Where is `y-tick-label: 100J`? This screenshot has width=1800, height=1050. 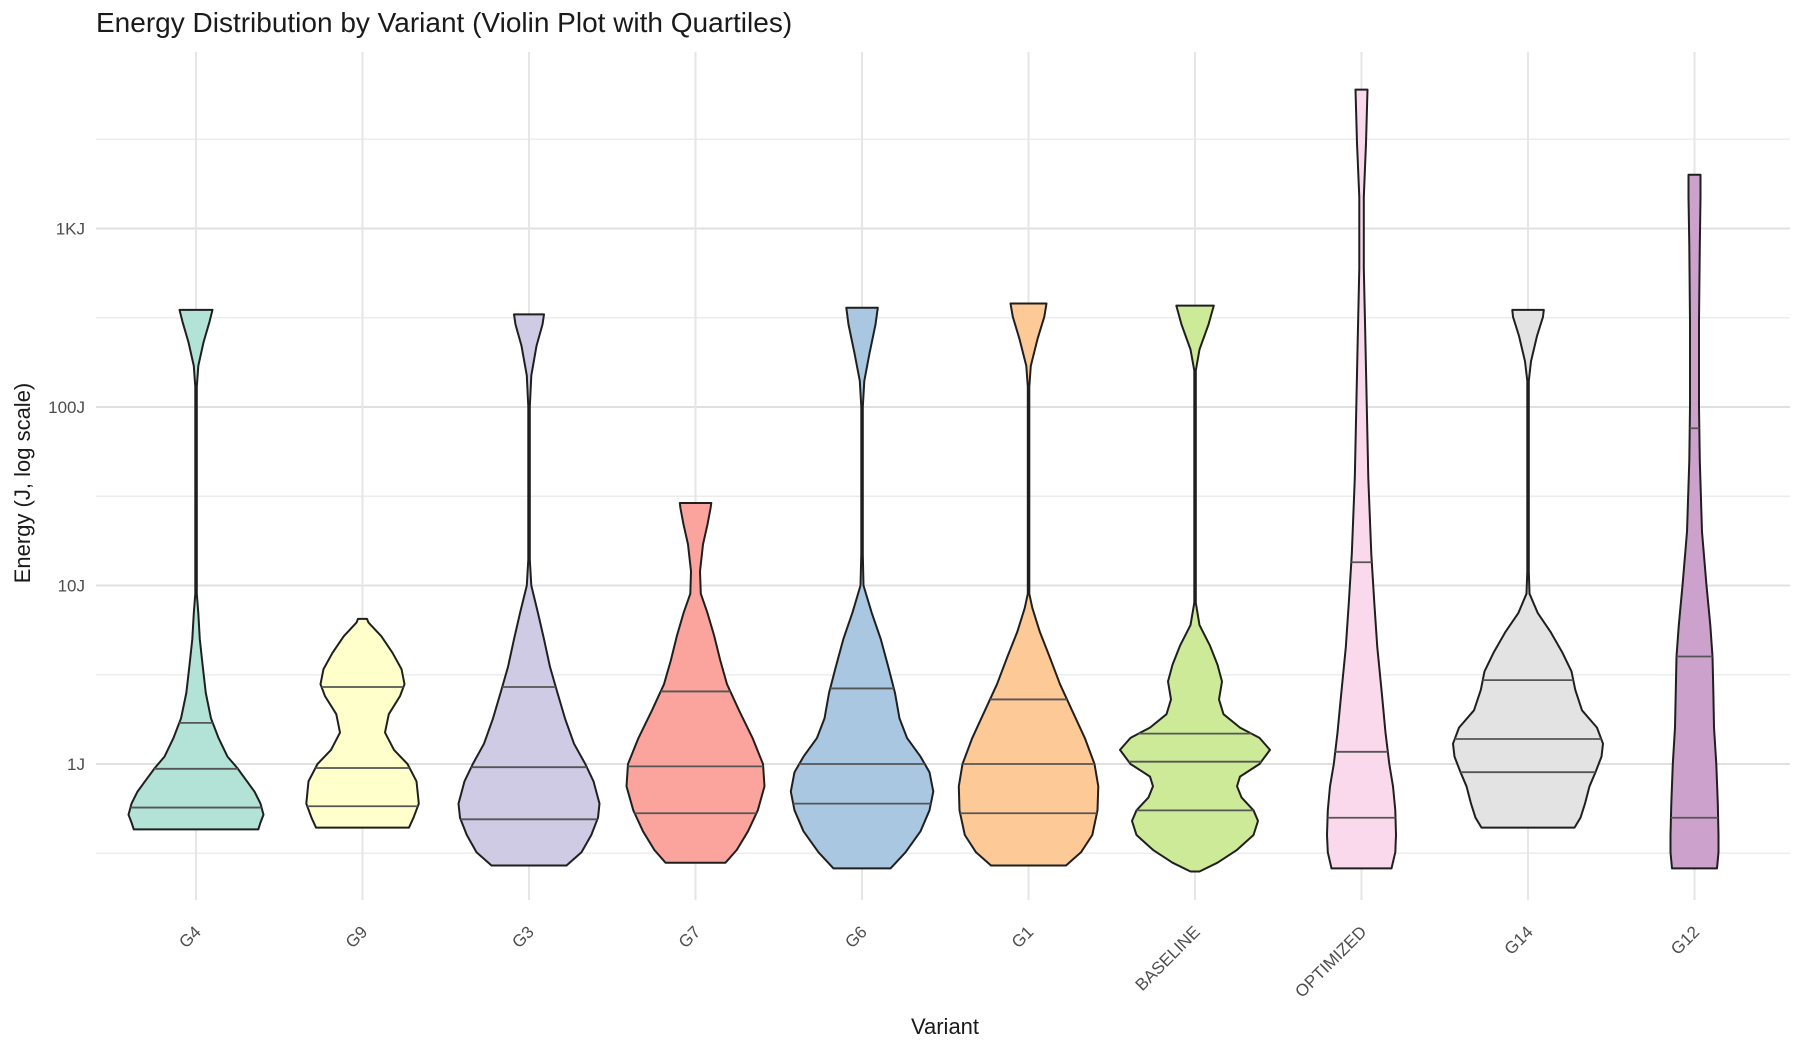
y-tick-label: 100J is located at coordinates (66, 407).